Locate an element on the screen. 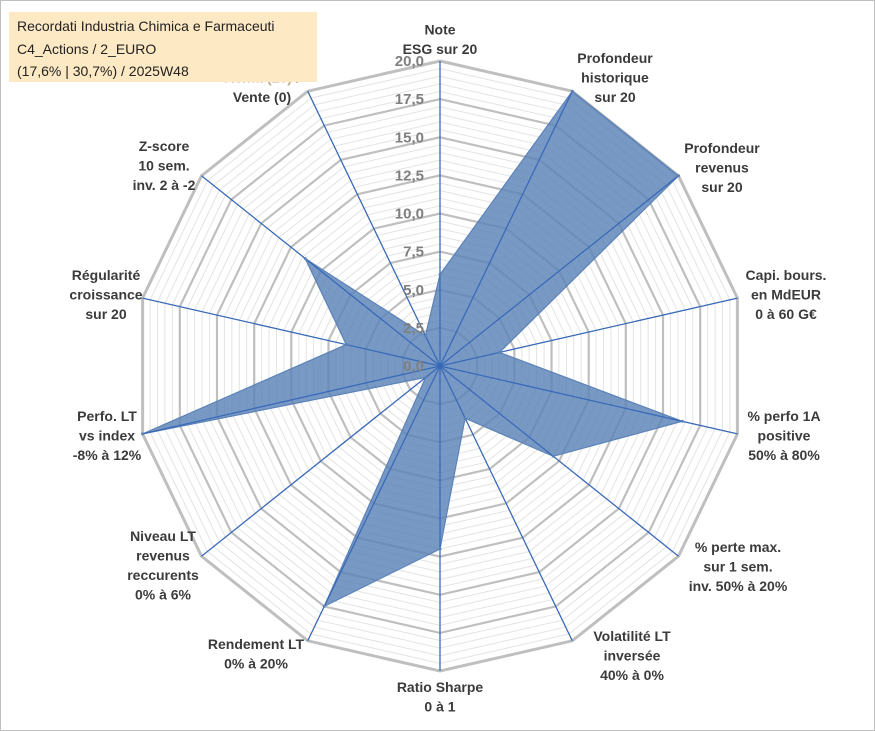  tick-label: 0,0 is located at coordinates (413, 366).